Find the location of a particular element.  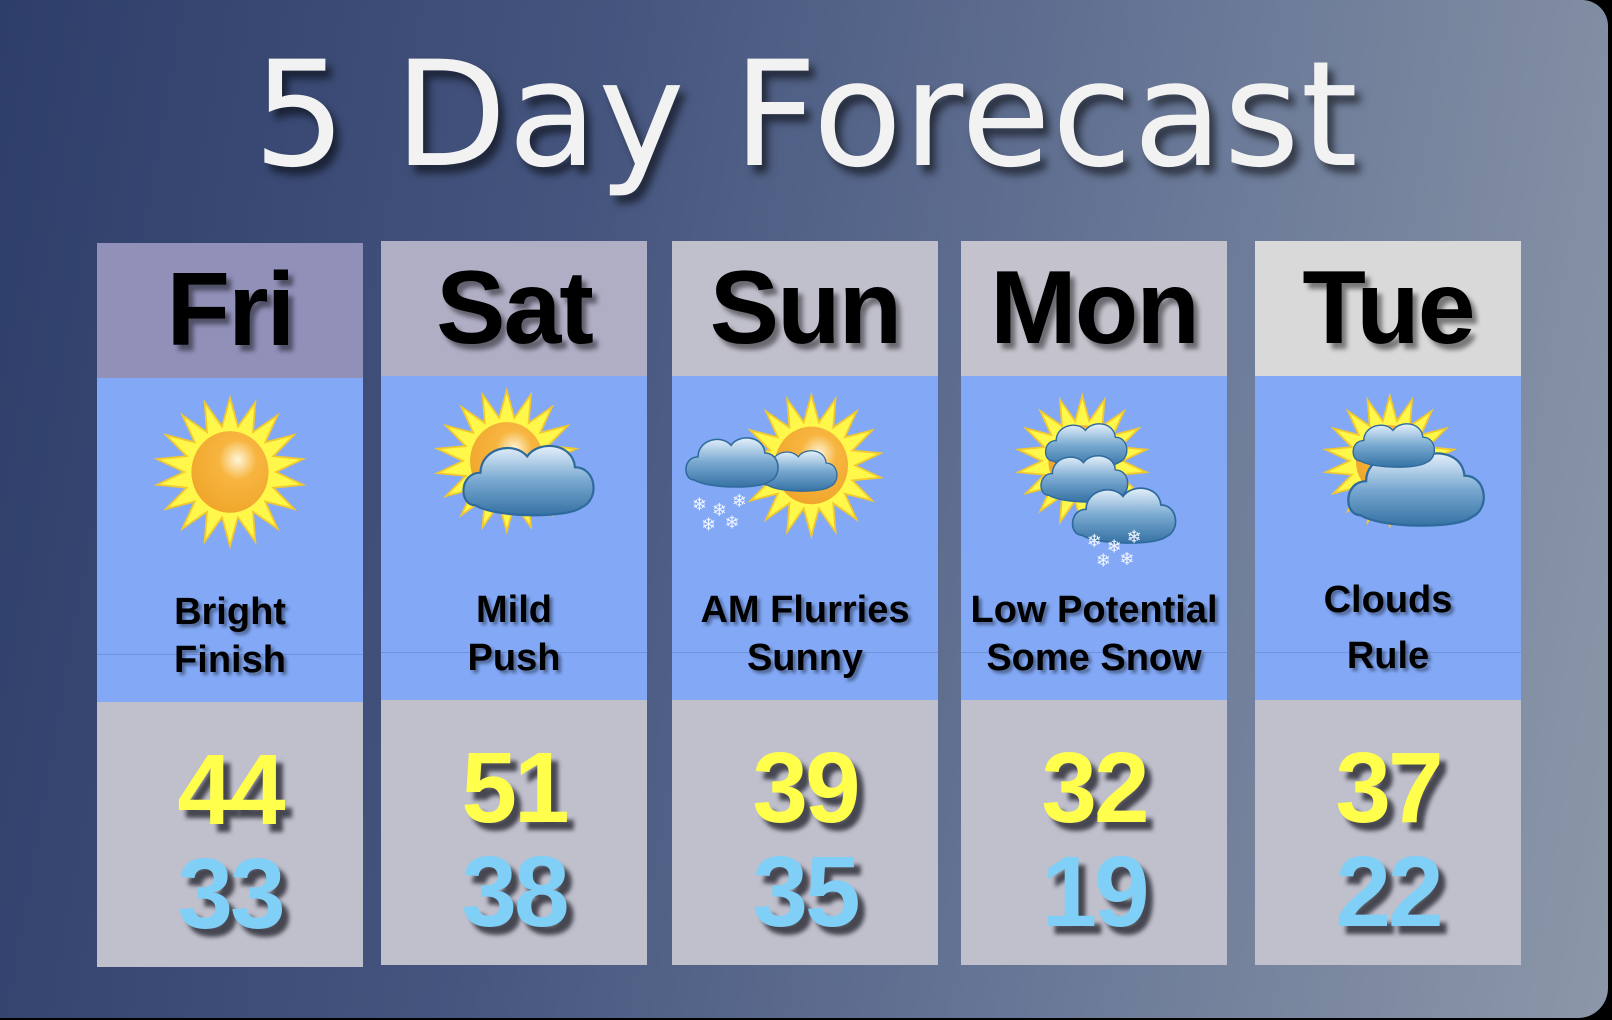

day-column-mon: Mon ❄ ❄ ❄ ❄ ❄ Low Potential Some Snow 32 19 is located at coordinates (1094, 603).